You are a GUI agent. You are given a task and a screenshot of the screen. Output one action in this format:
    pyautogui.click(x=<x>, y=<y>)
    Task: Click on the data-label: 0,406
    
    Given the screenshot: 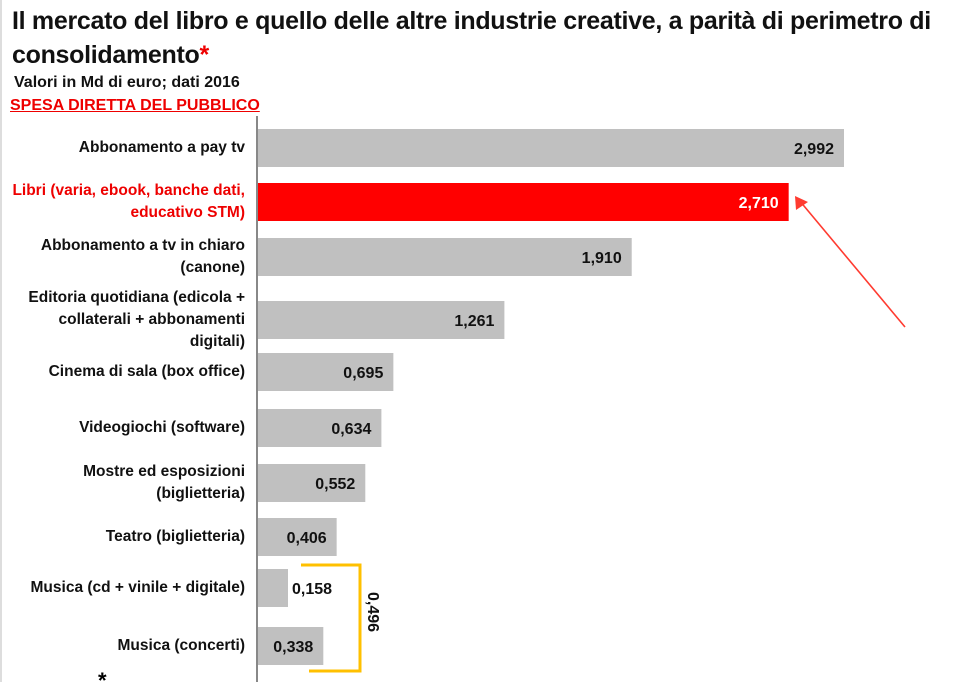 What is the action you would take?
    pyautogui.click(x=307, y=538)
    